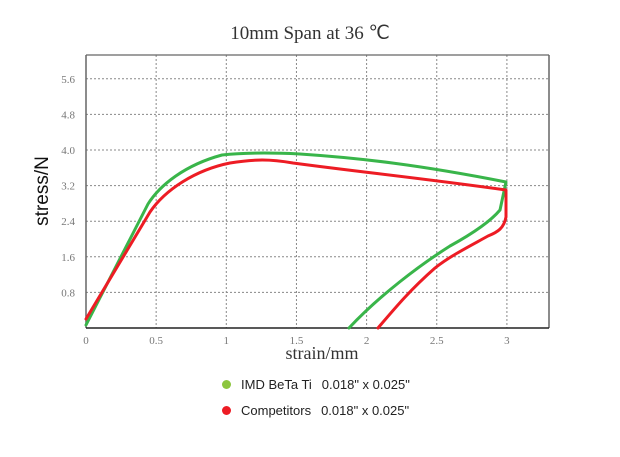 This screenshot has width=620, height=457. I want to click on svg-text: 3.2, so click(68, 187).